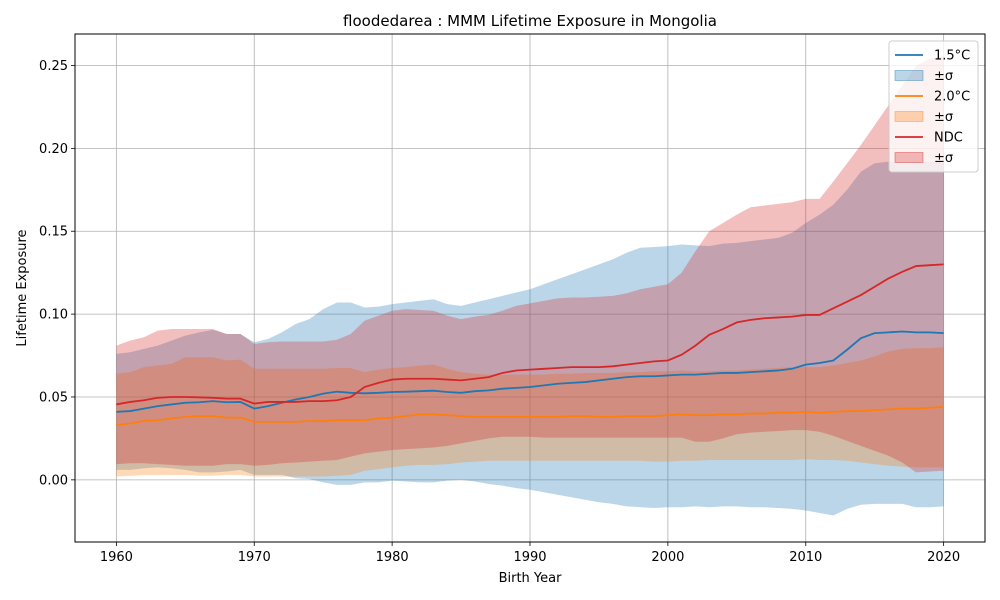 Image resolution: width=1000 pixels, height=600 pixels. What do you see at coordinates (943, 117) in the screenshot?
I see `legend-band-label-2-0-c: ±σ` at bounding box center [943, 117].